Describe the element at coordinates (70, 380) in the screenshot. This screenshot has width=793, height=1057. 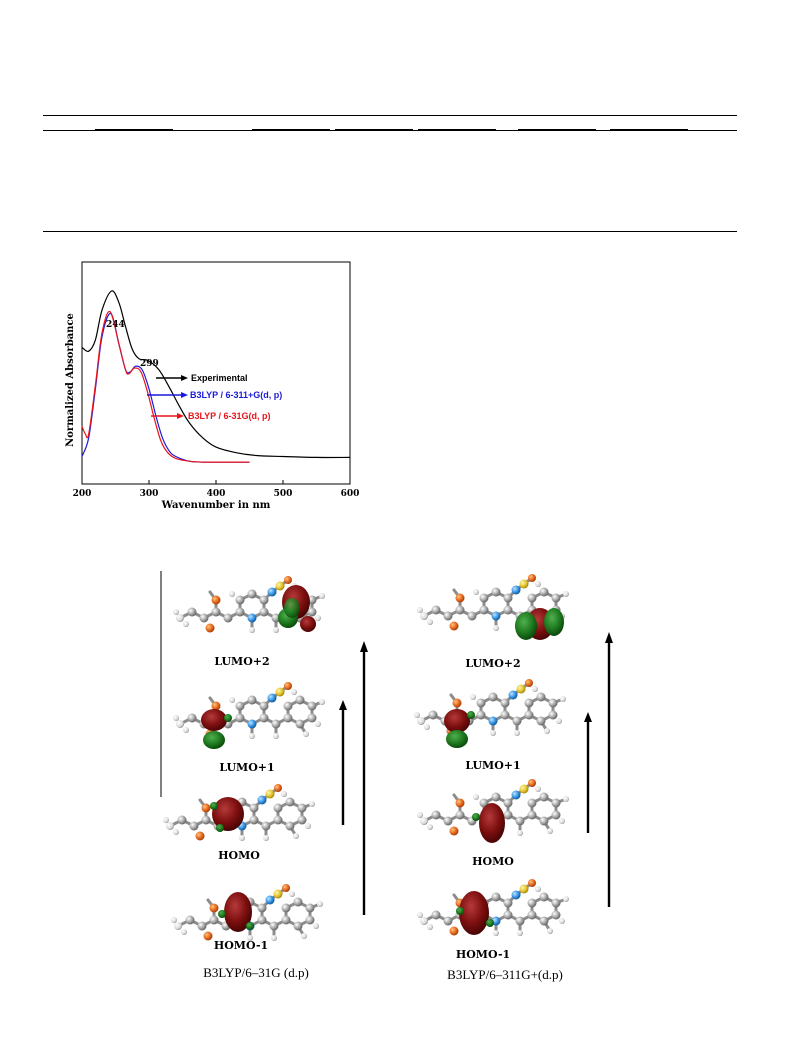
I see `y-axis-label: Normalized Absorbance` at that location.